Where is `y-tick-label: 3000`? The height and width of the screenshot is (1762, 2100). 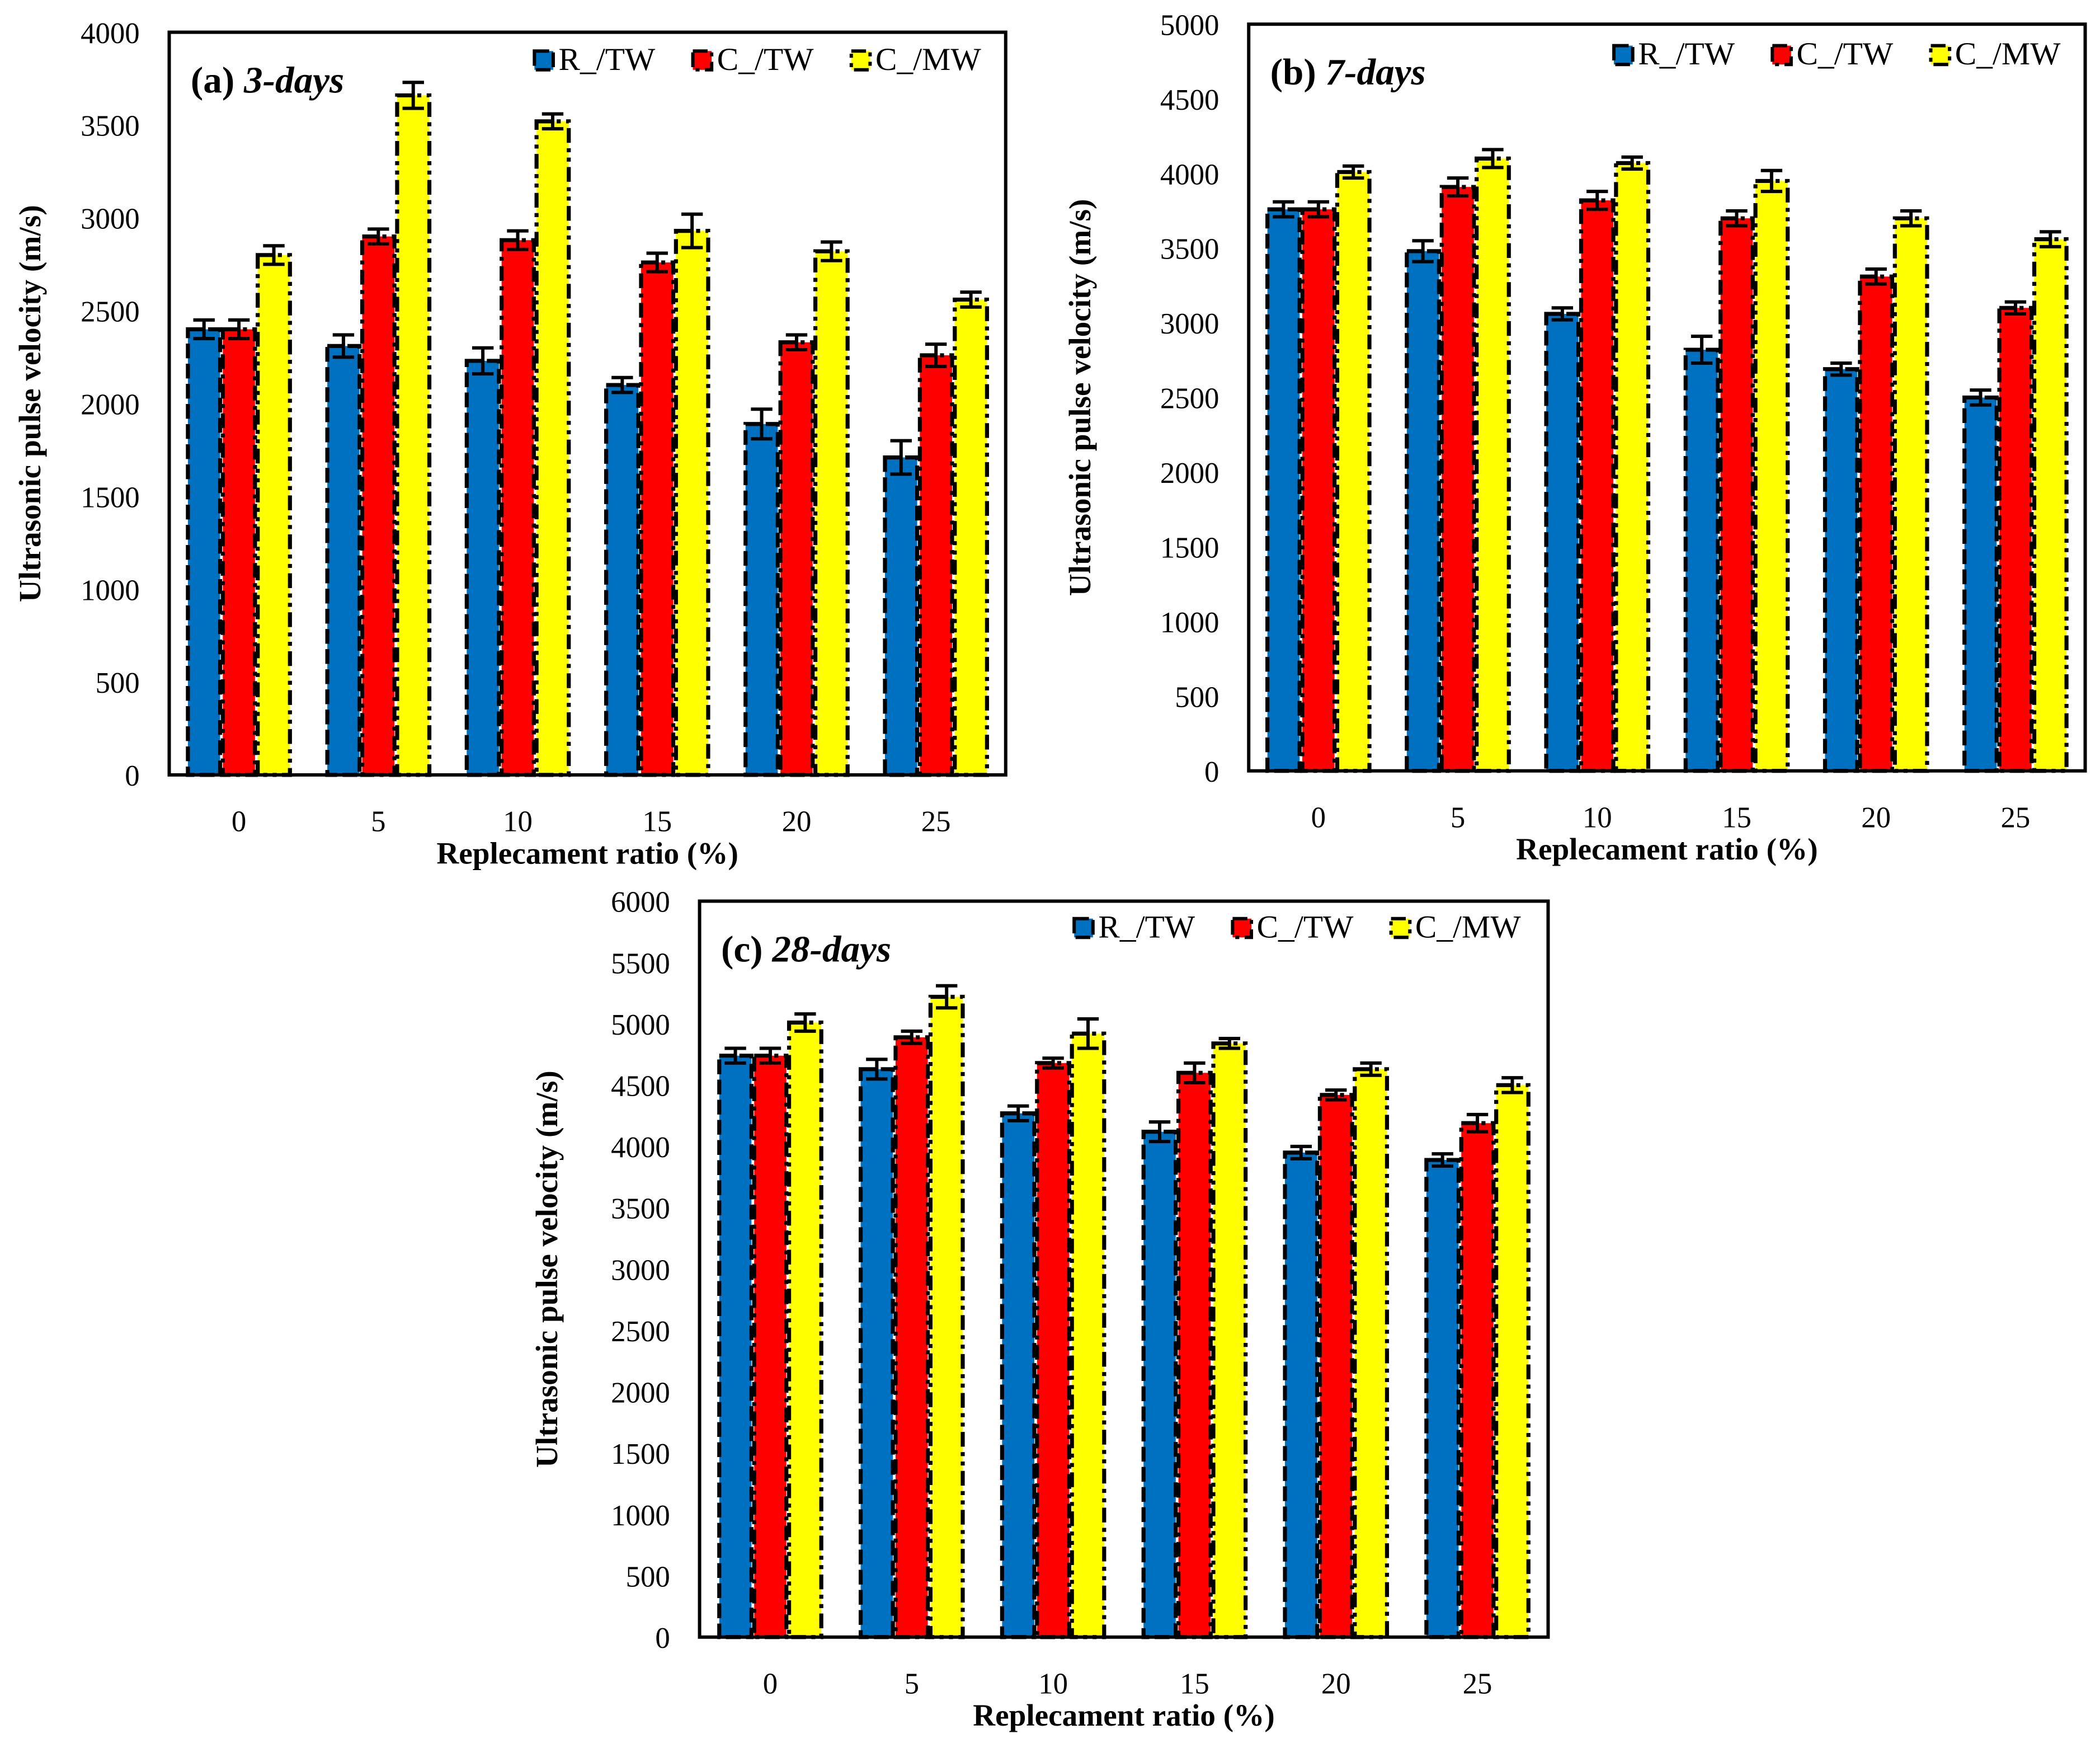 y-tick-label: 3000 is located at coordinates (640, 1270).